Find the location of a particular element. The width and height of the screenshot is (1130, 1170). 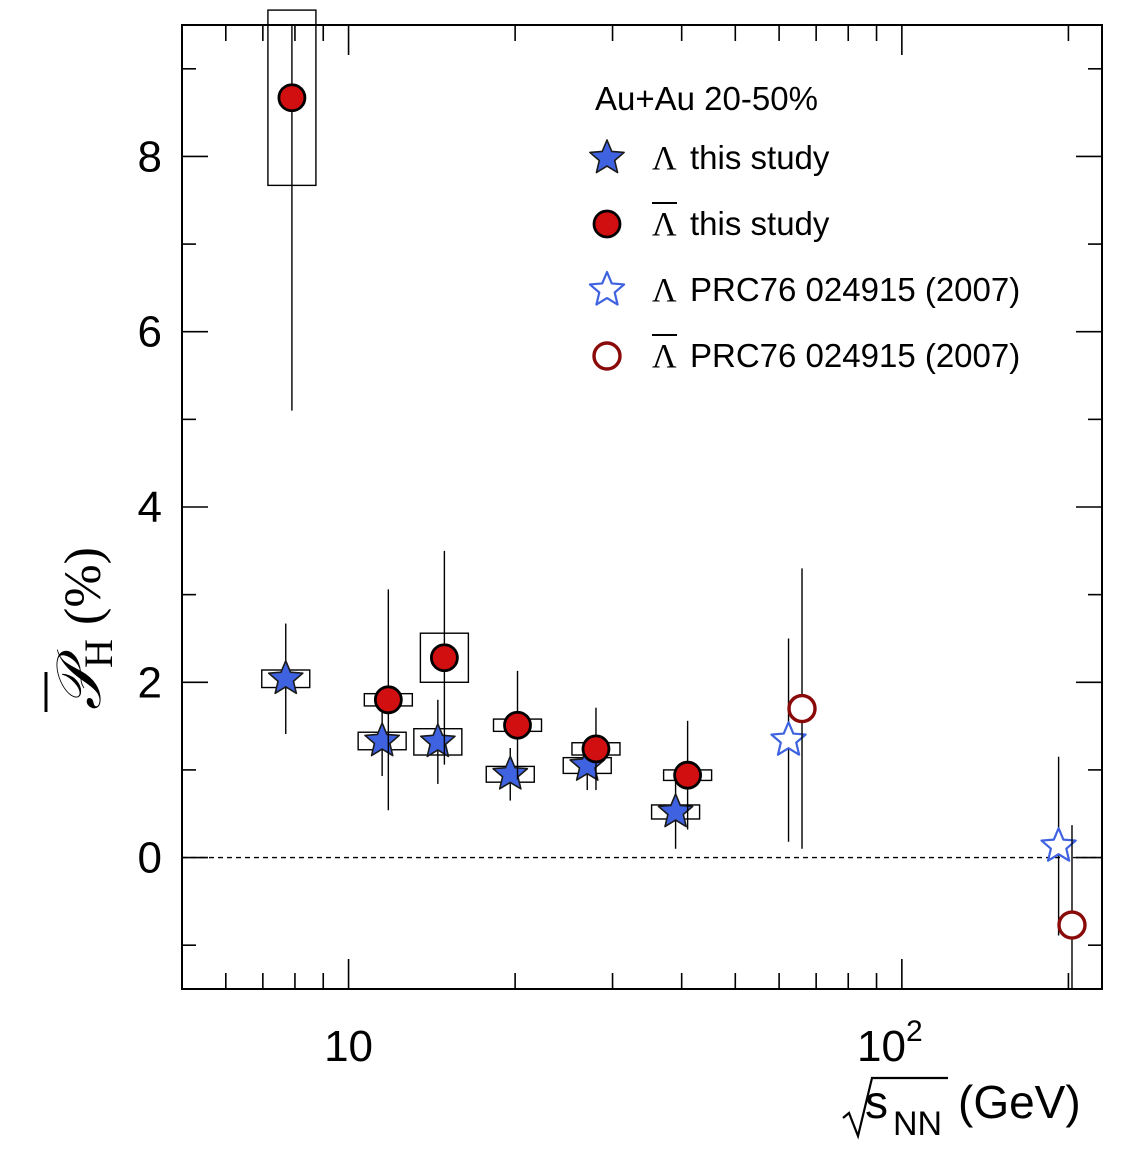

x-axis-label: s NN (GeV) is located at coordinates (961, 1109).